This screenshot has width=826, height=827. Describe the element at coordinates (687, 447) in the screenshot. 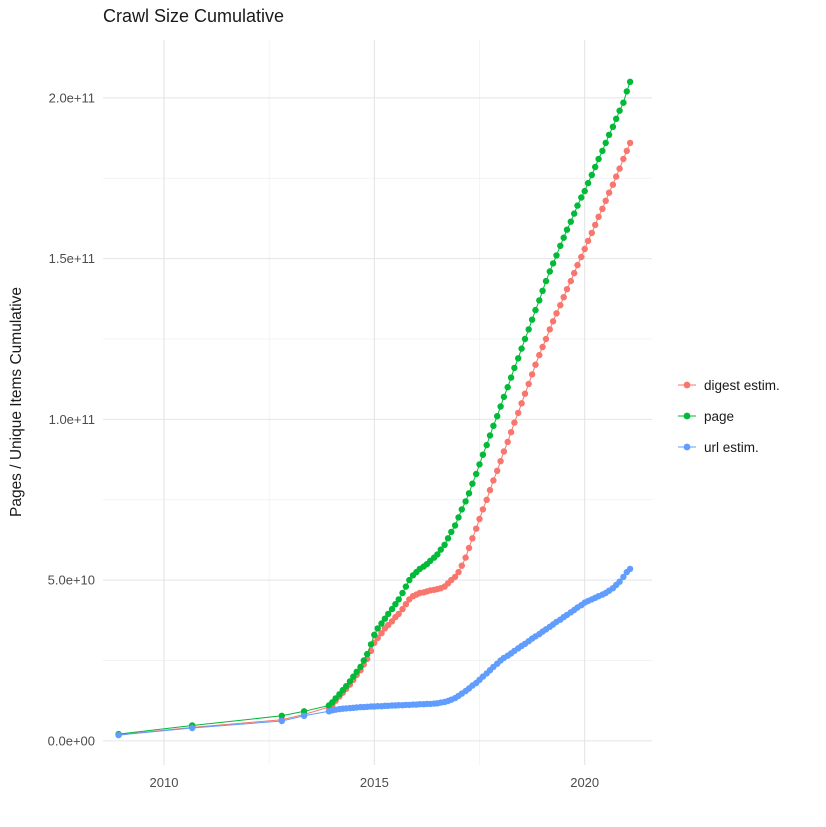

I see `legend-key-url-estim-icon` at that location.